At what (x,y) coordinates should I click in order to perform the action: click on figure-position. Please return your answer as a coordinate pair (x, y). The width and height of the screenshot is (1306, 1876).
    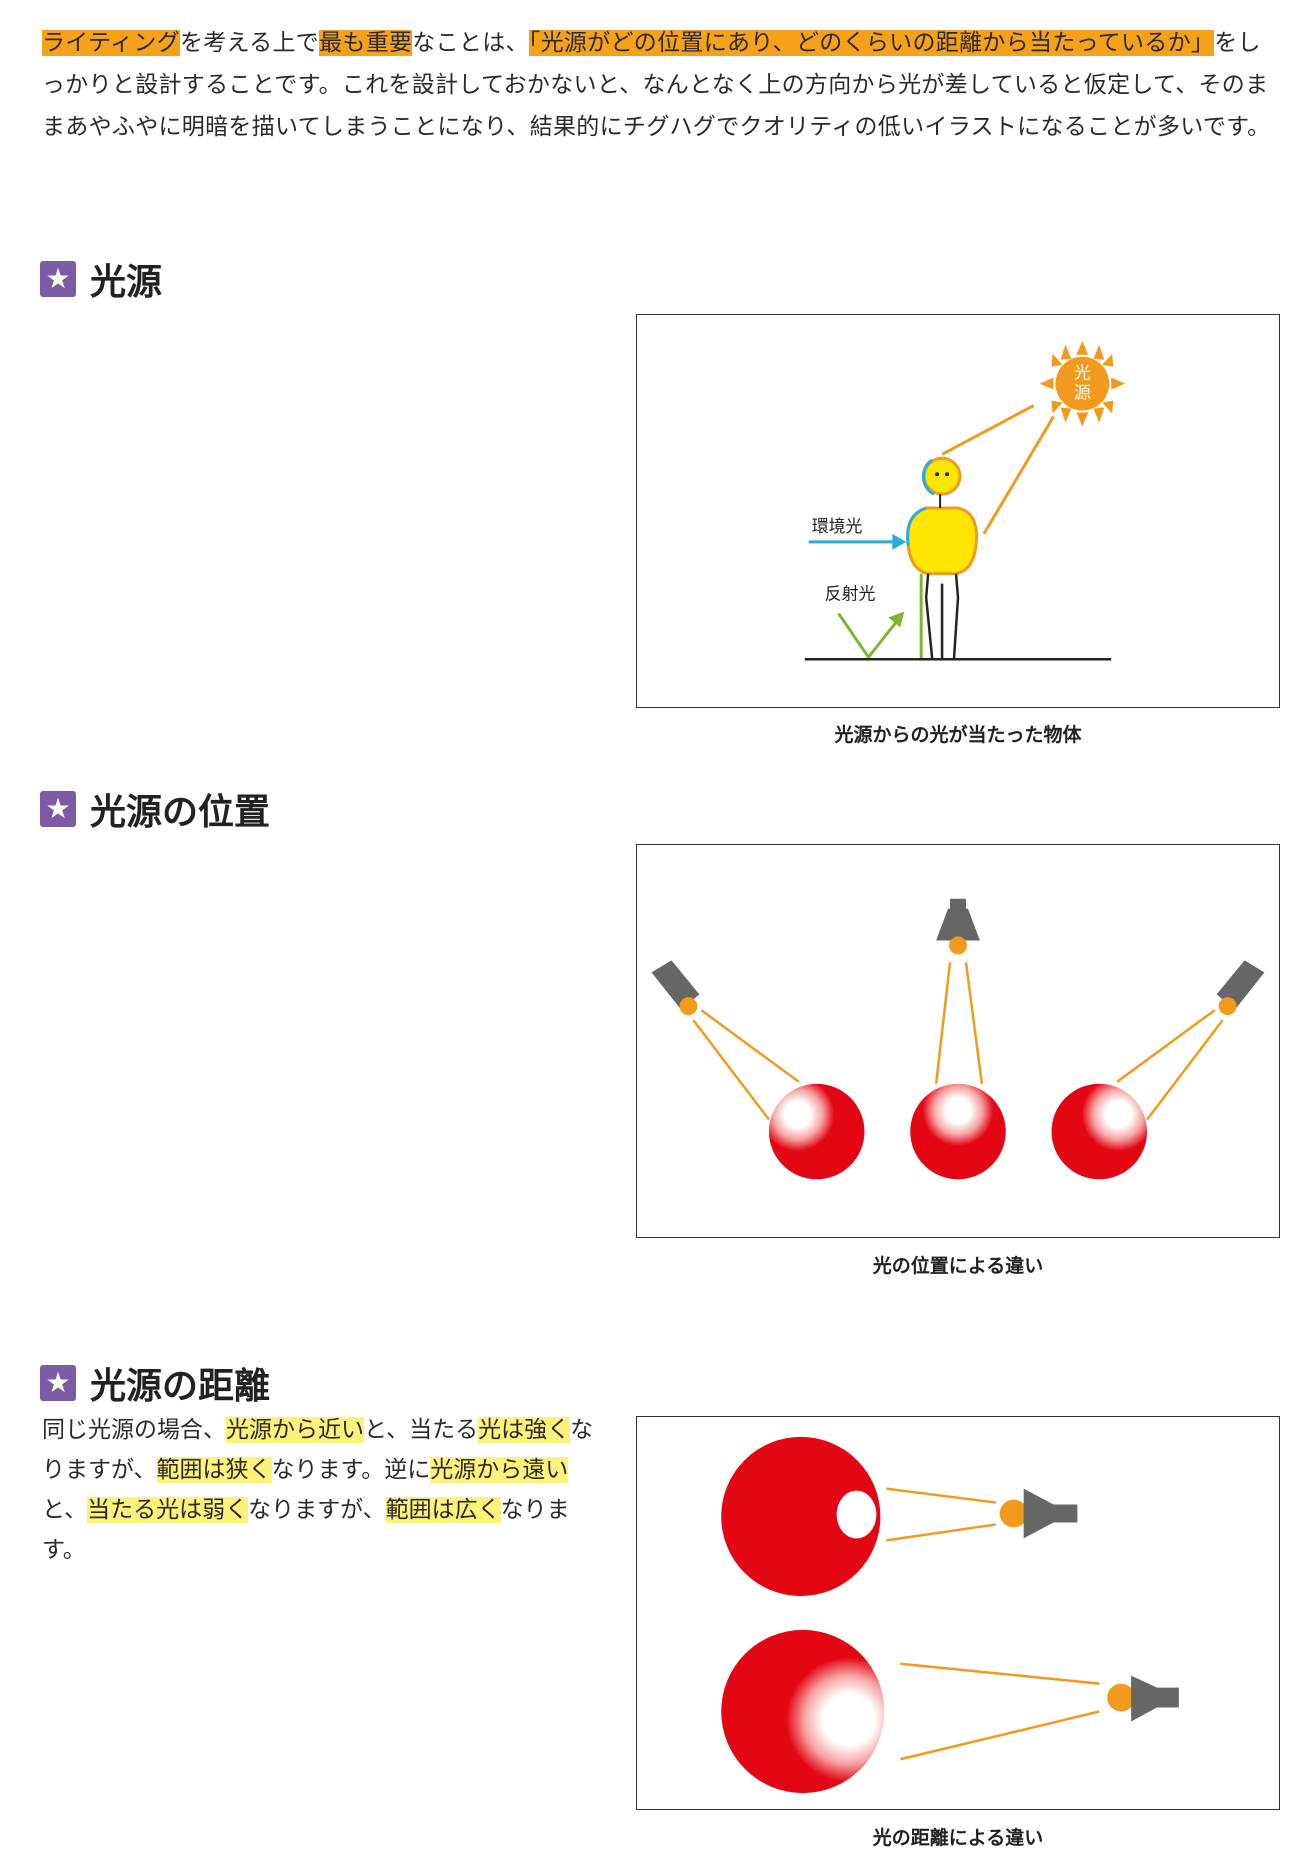
    Looking at the image, I should click on (958, 1041).